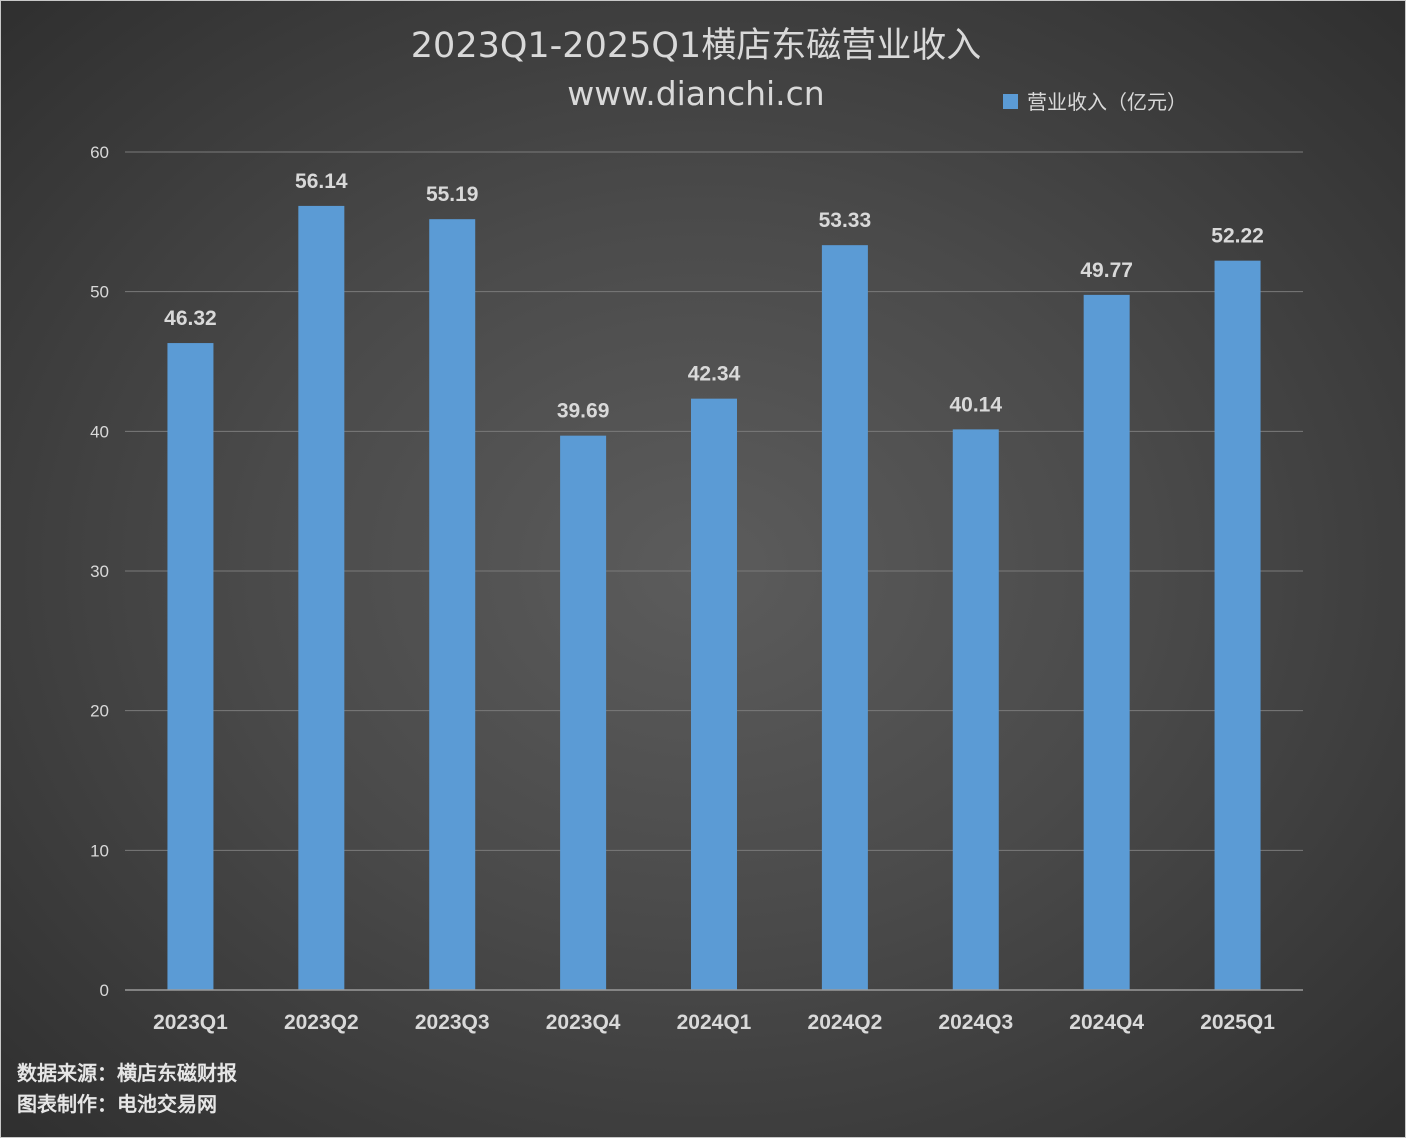  Describe the element at coordinates (975, 404) in the screenshot. I see `data-label: 40.14` at that location.